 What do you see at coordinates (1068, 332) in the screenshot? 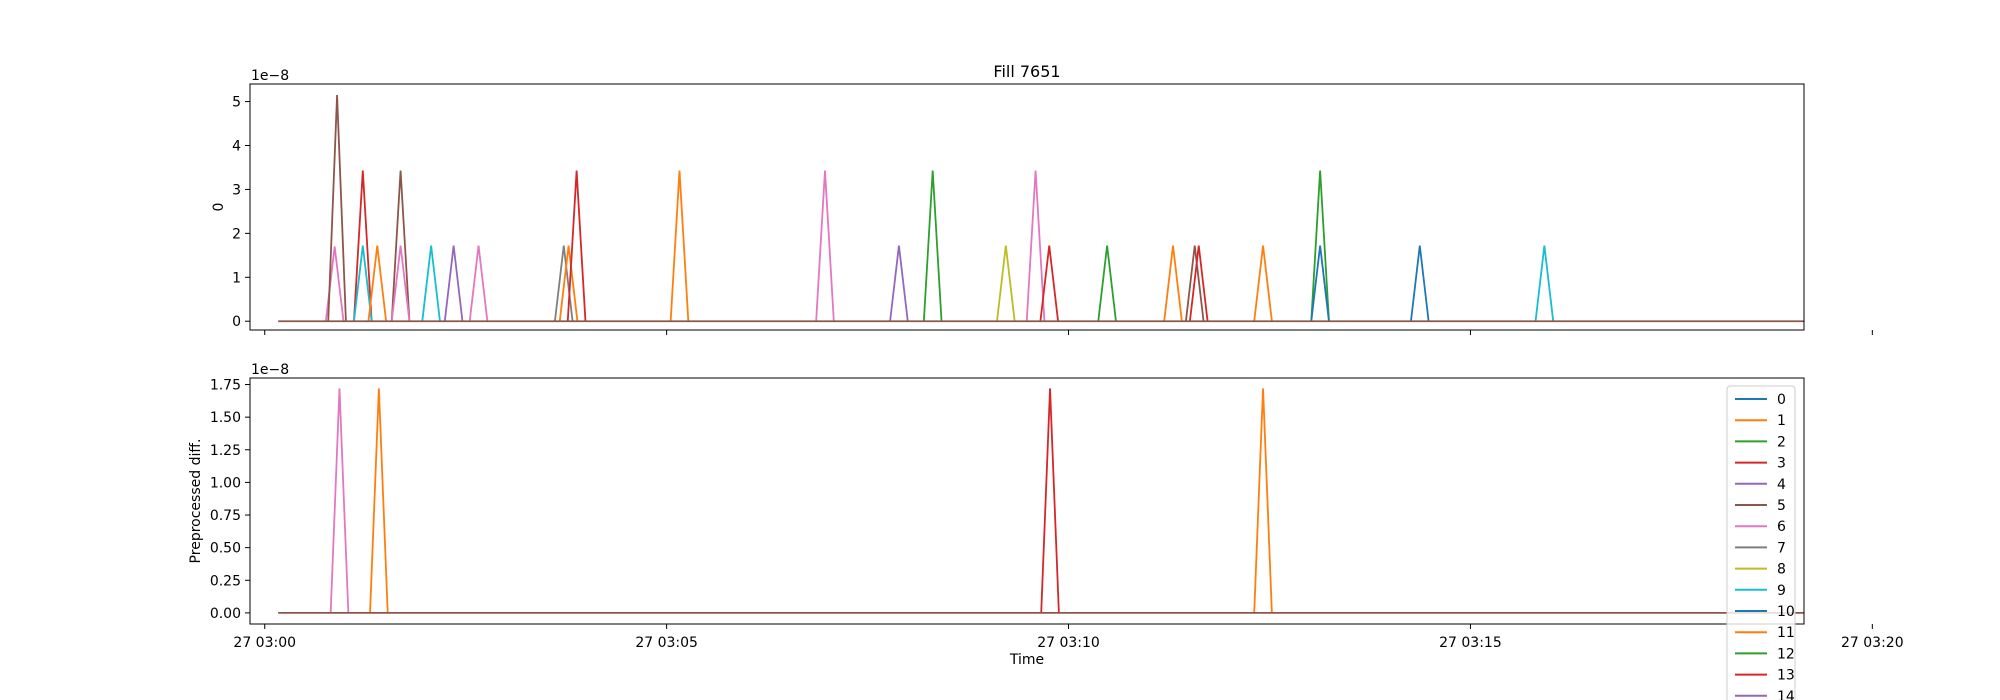
I see `x-ticks-top` at bounding box center [1068, 332].